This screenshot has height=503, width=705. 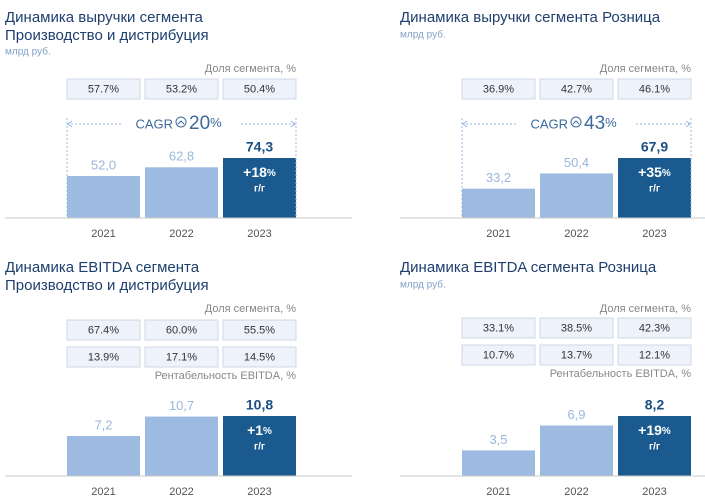 I want to click on share-value: 53.2%, so click(x=181, y=89).